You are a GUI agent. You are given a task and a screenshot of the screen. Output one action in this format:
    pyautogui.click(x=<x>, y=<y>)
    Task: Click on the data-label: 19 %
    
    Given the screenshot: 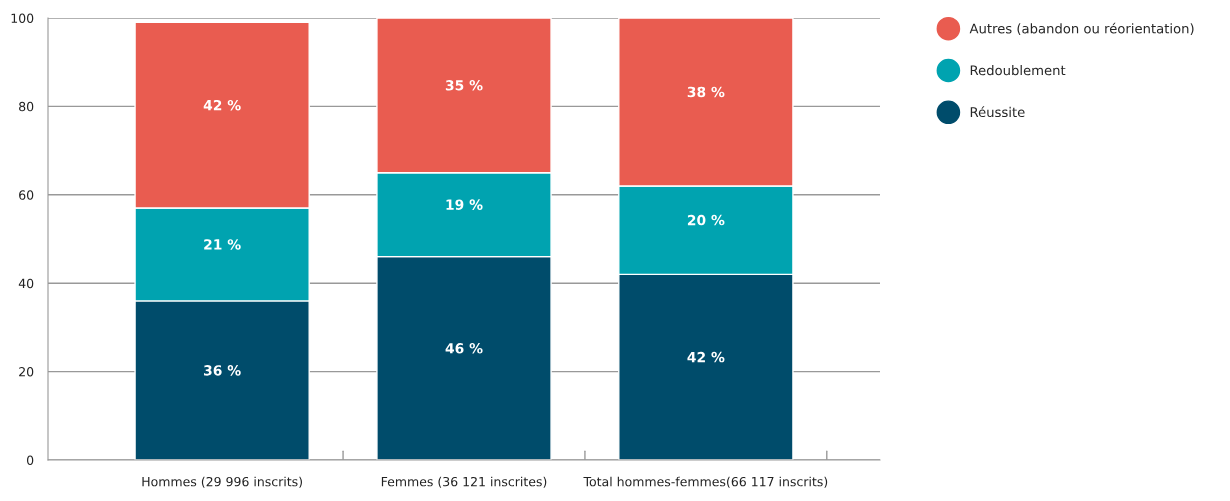 What is the action you would take?
    pyautogui.click(x=464, y=204)
    